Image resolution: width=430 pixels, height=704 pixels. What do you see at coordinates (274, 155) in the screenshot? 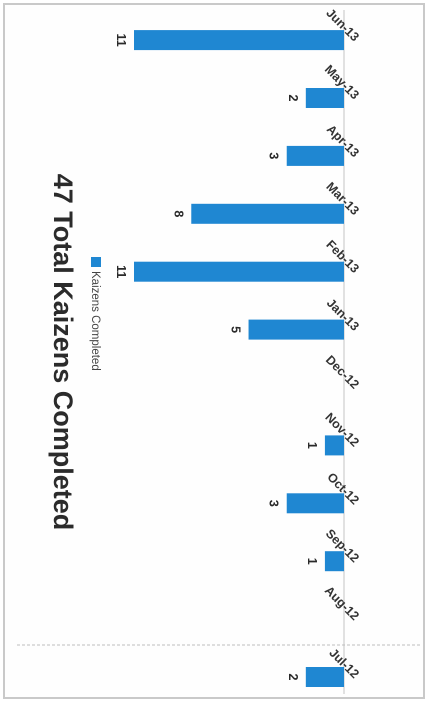
I see `value-label-apr-13: 3` at bounding box center [274, 155].